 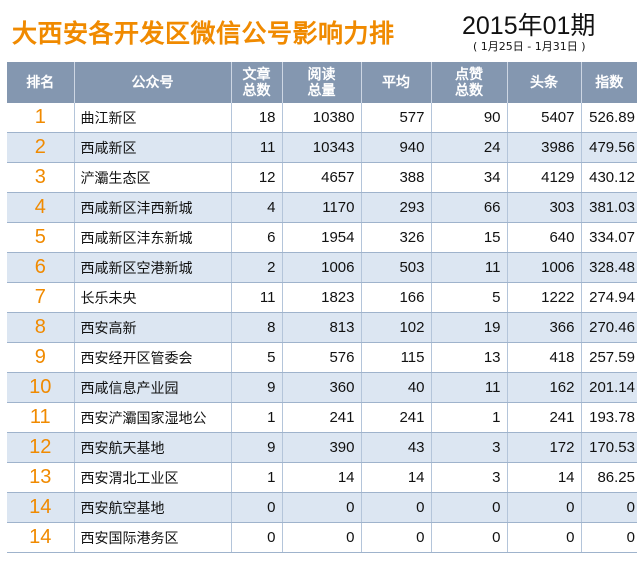 I want to click on average-cell: 503, so click(x=396, y=267).